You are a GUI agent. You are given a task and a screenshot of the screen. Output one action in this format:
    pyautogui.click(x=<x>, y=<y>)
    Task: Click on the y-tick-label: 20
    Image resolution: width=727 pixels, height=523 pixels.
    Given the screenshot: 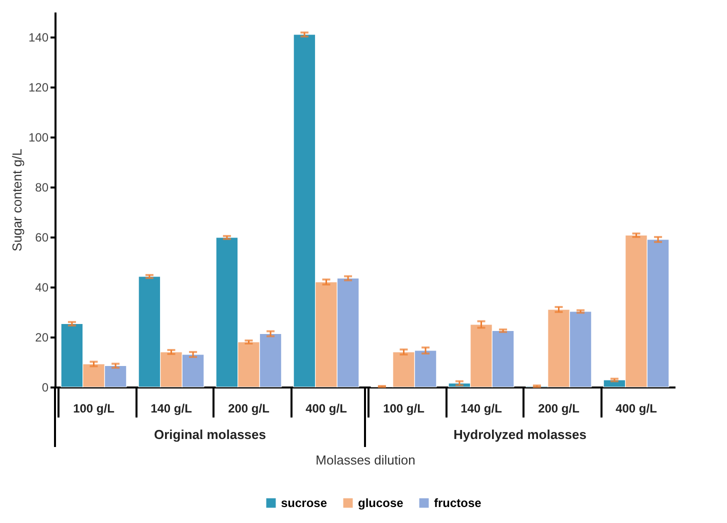 What is the action you would take?
    pyautogui.click(x=42, y=337)
    